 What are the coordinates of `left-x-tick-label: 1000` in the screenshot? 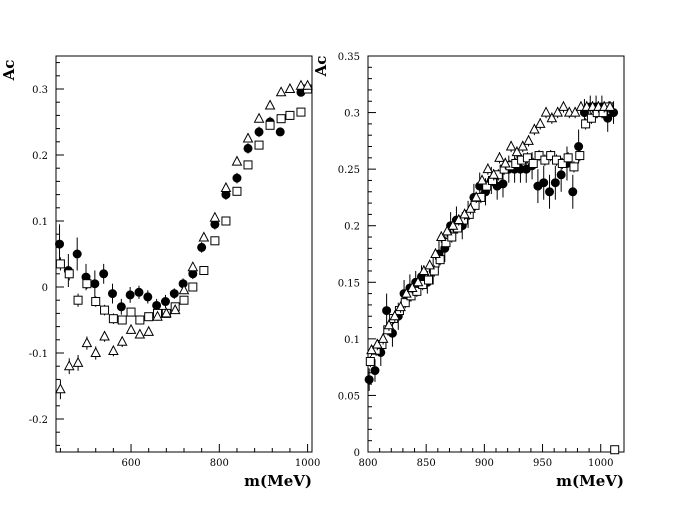 It's located at (307, 463).